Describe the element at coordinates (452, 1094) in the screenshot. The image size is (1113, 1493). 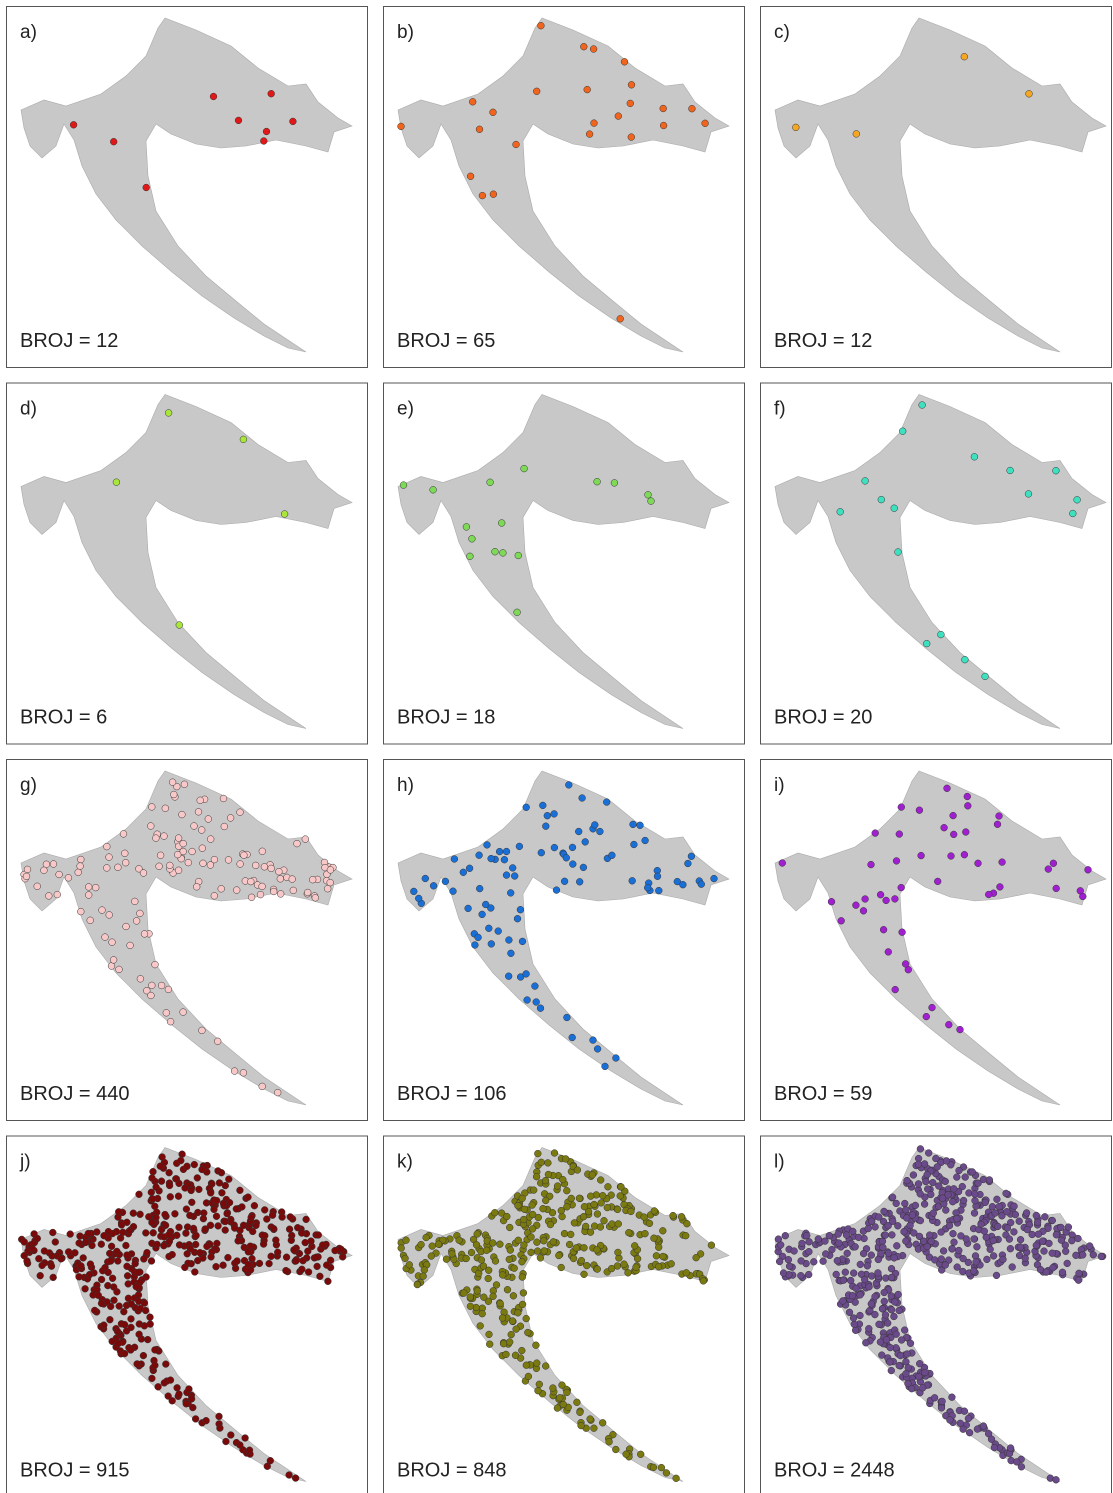
I see `count-label: BROJ = 106` at that location.